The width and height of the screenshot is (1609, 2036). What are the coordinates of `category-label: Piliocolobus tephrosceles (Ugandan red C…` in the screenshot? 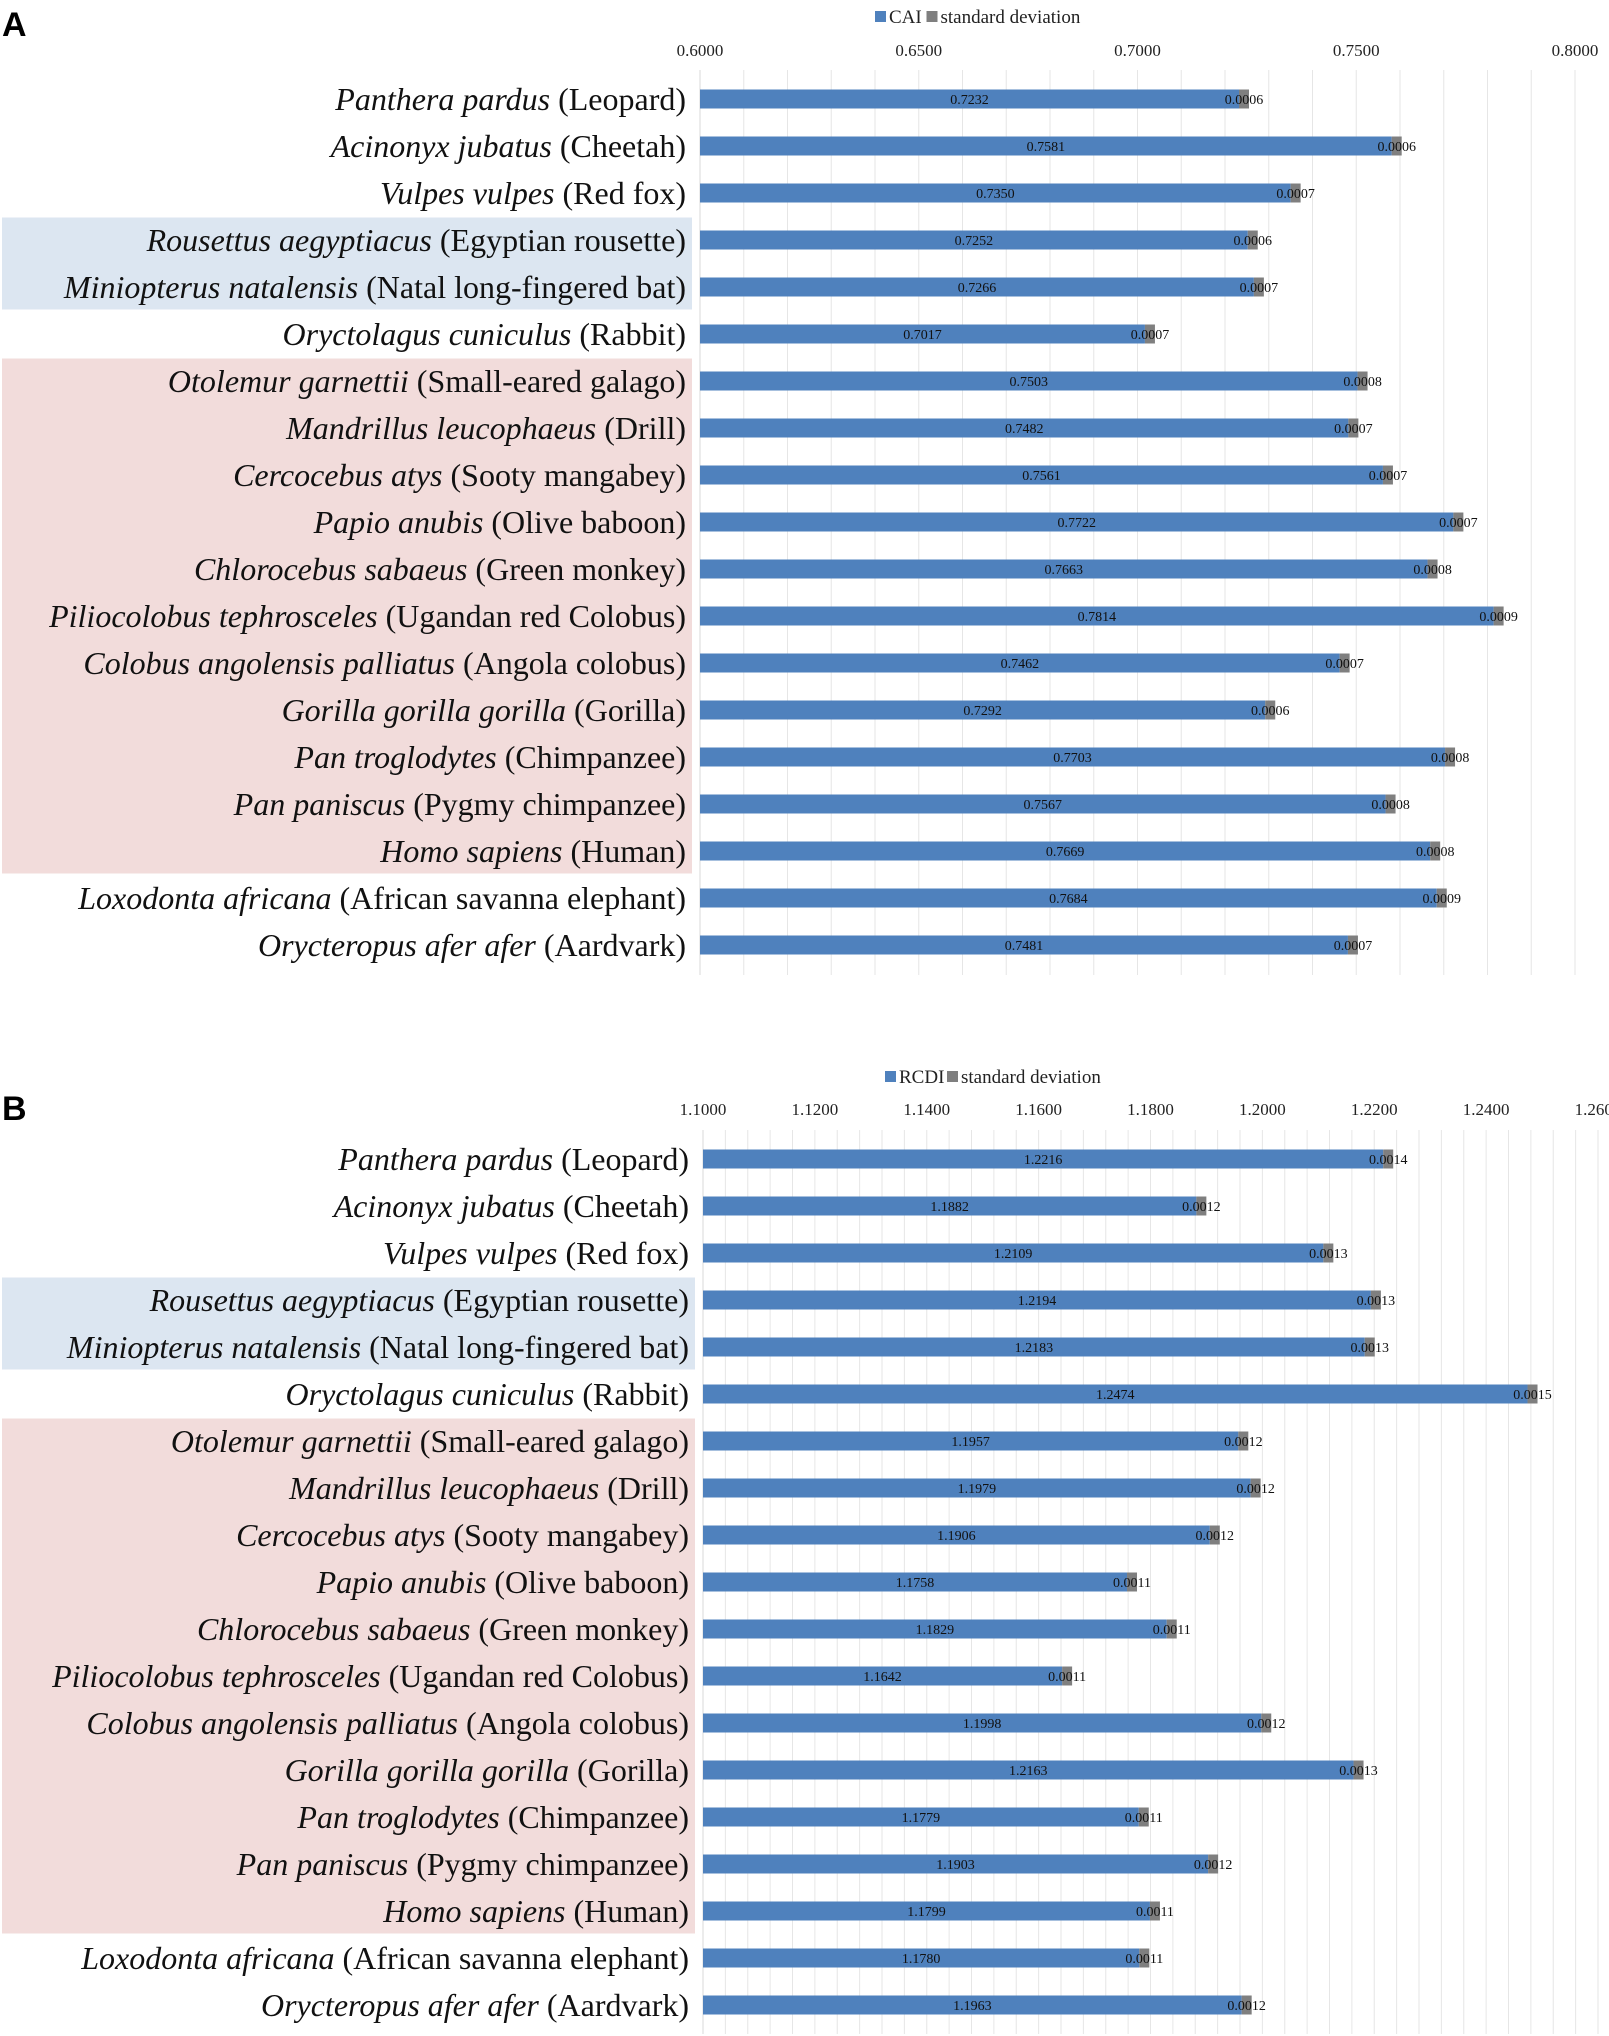 It's located at (370, 1676).